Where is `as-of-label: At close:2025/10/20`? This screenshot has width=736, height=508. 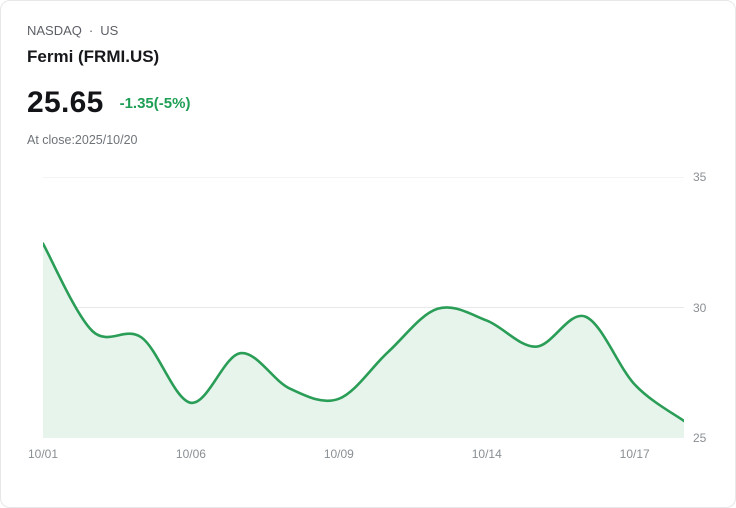 as-of-label: At close:2025/10/20 is located at coordinates (82, 140).